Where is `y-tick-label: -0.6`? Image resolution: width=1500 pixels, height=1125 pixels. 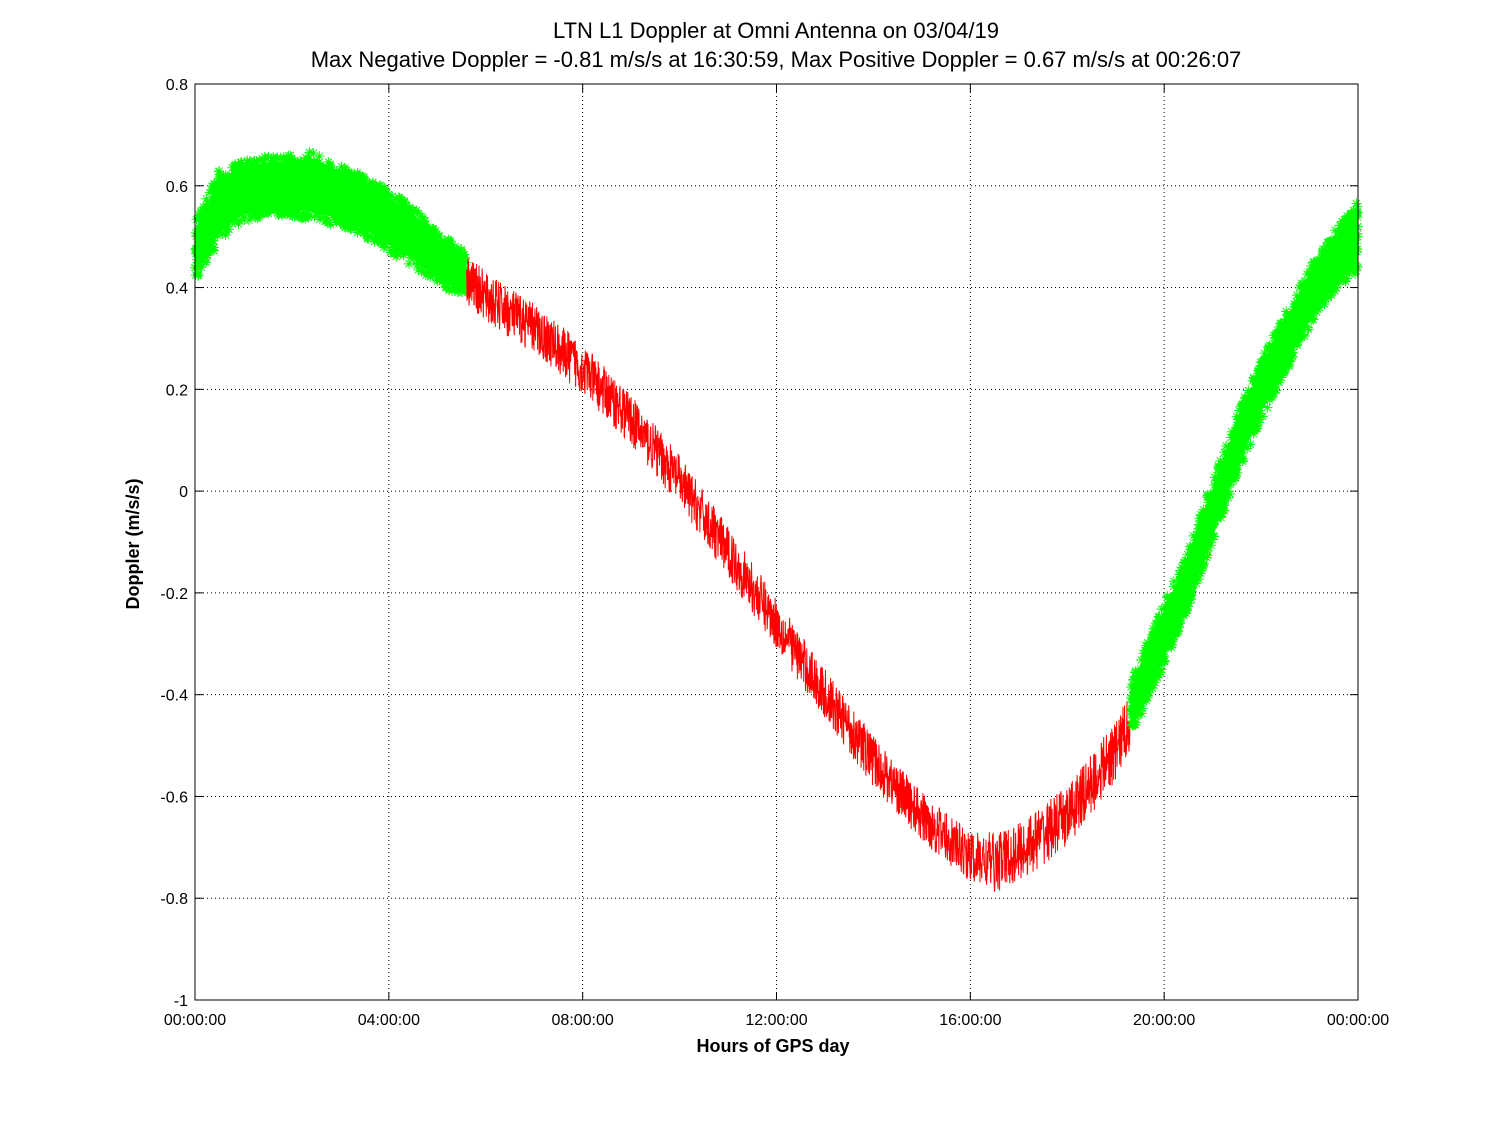 y-tick-label: -0.6 is located at coordinates (174, 797).